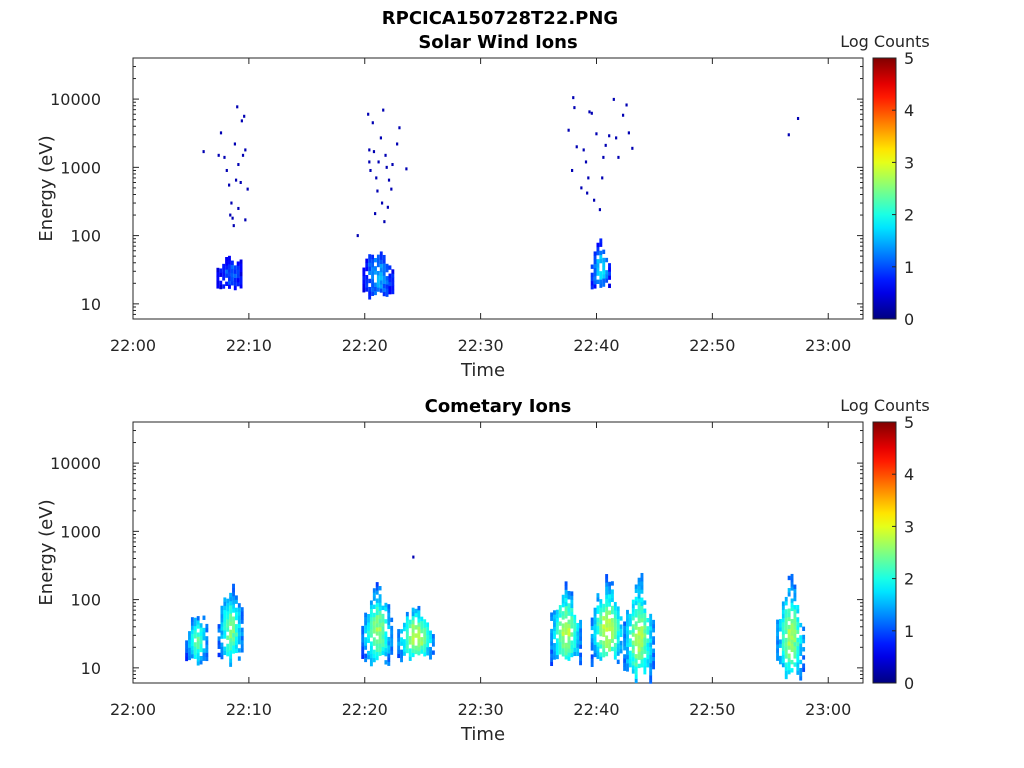  What do you see at coordinates (909, 215) in the screenshot?
I see `colorbar-tick-label: 2` at bounding box center [909, 215].